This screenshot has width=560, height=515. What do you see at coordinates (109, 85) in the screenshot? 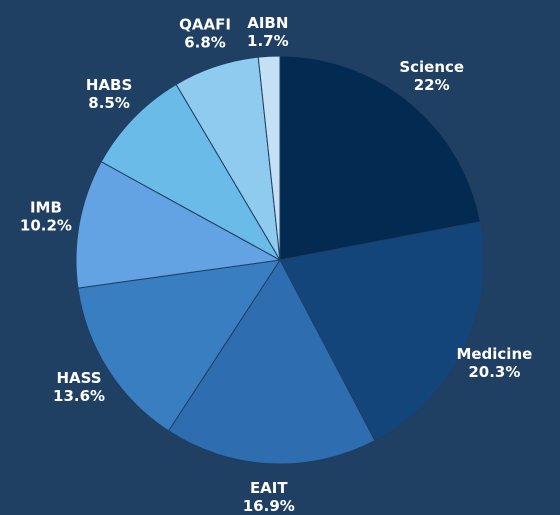
I see `slice-label: HABS` at bounding box center [109, 85].